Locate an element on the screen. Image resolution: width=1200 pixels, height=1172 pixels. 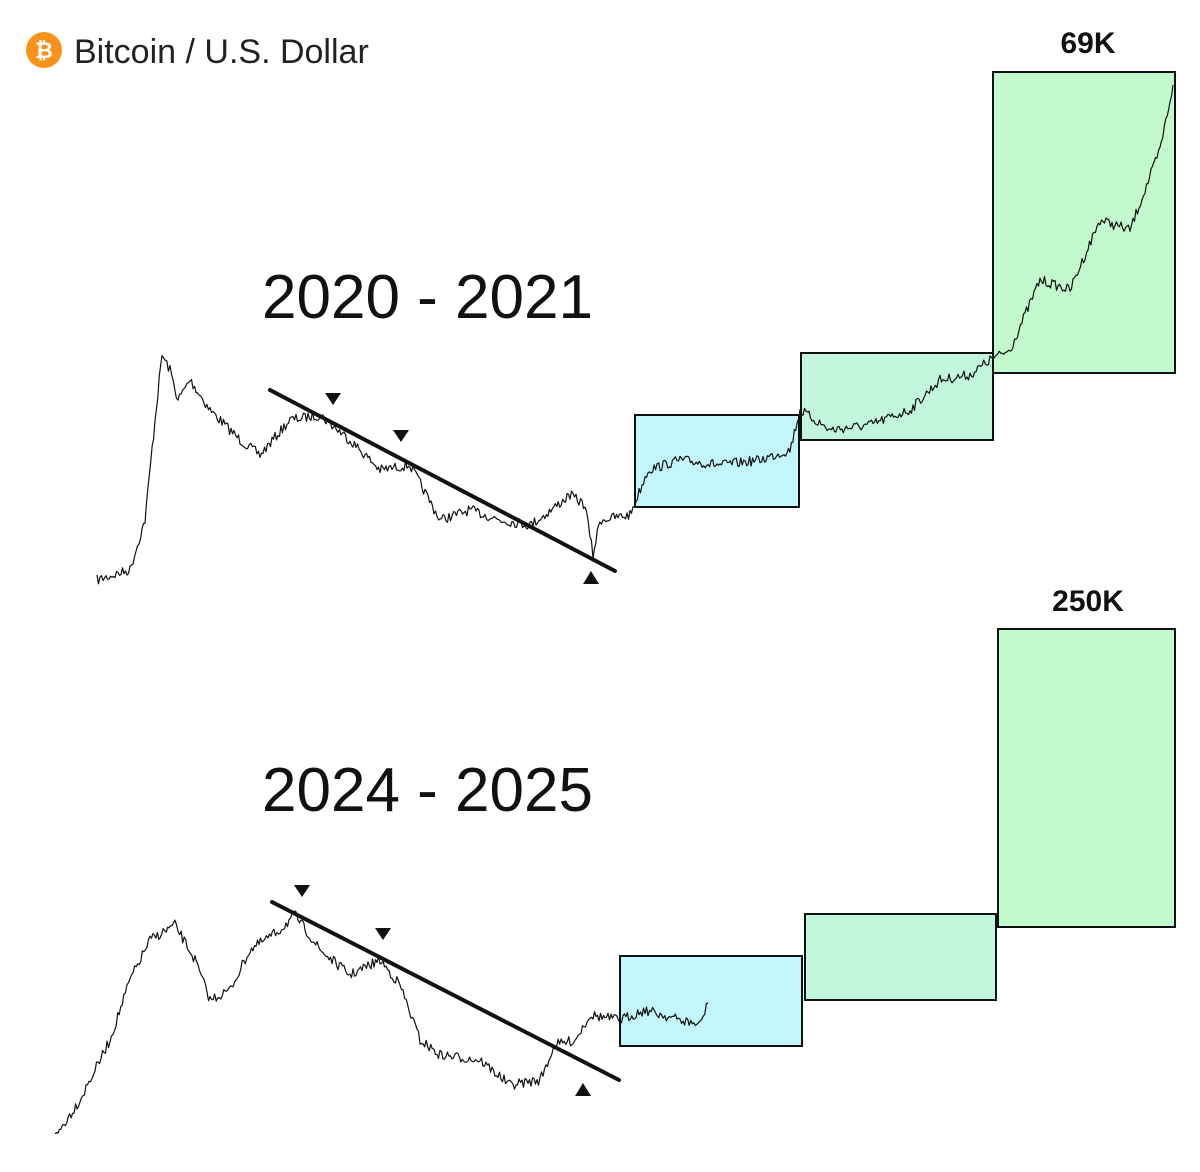
price-line is located at coordinates (381, 1022).